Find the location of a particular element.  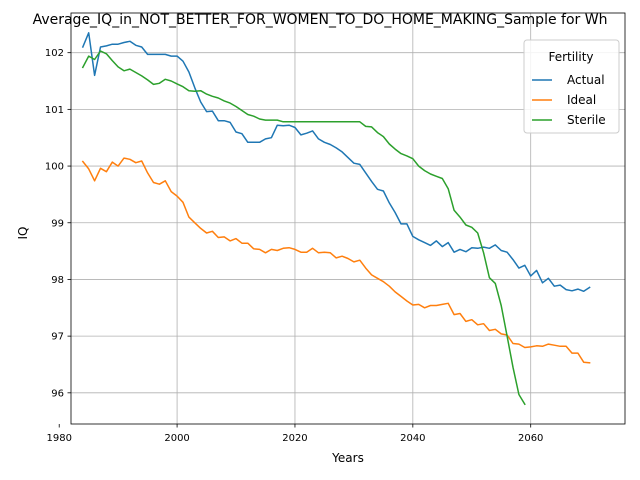

y-axis-ticks: 96 97 98 99 100 101 102 is located at coordinates (58, 223).